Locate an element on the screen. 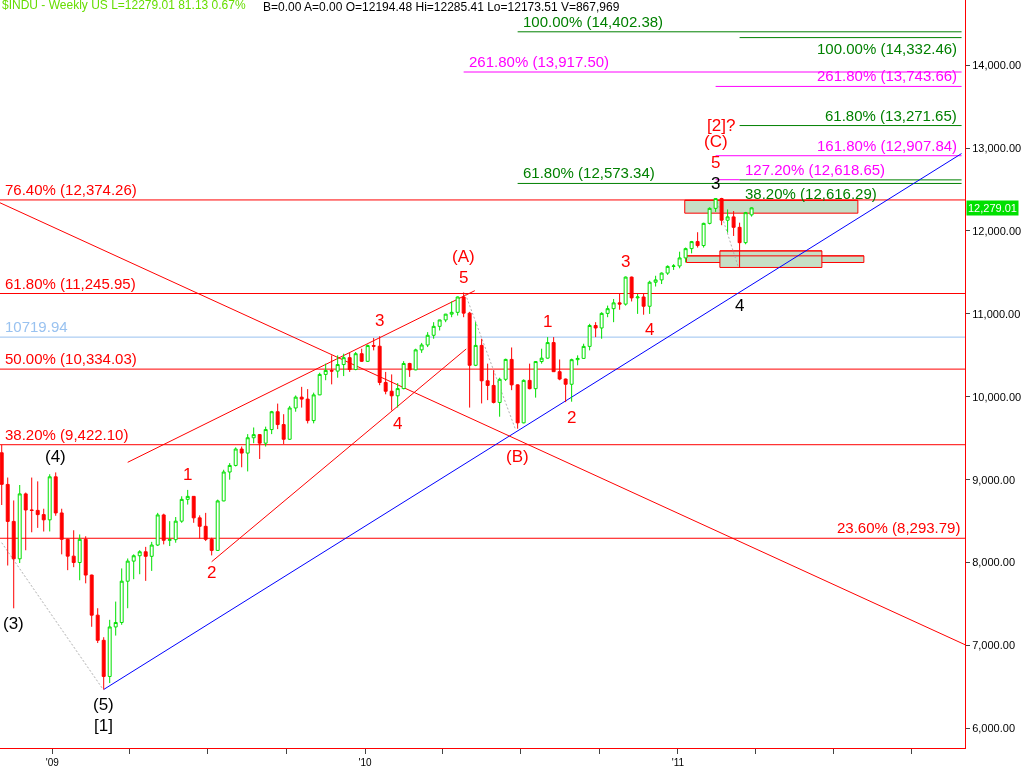 The image size is (1024, 768). y-tick-label: 12,000.00 is located at coordinates (997, 230).